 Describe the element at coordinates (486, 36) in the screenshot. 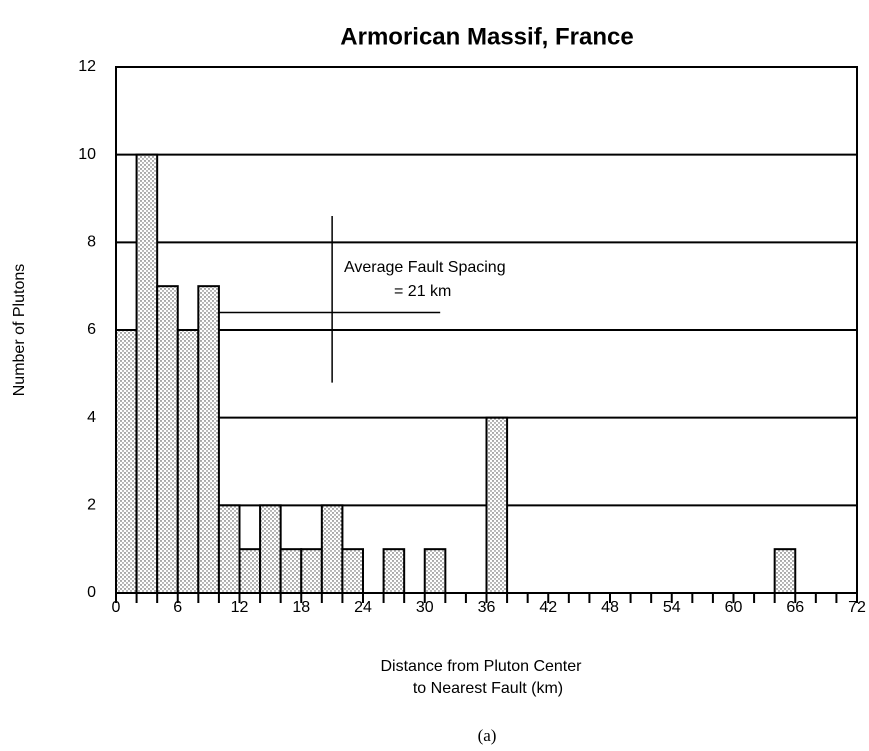

I see `chart-title: Armorican Massif, France` at that location.